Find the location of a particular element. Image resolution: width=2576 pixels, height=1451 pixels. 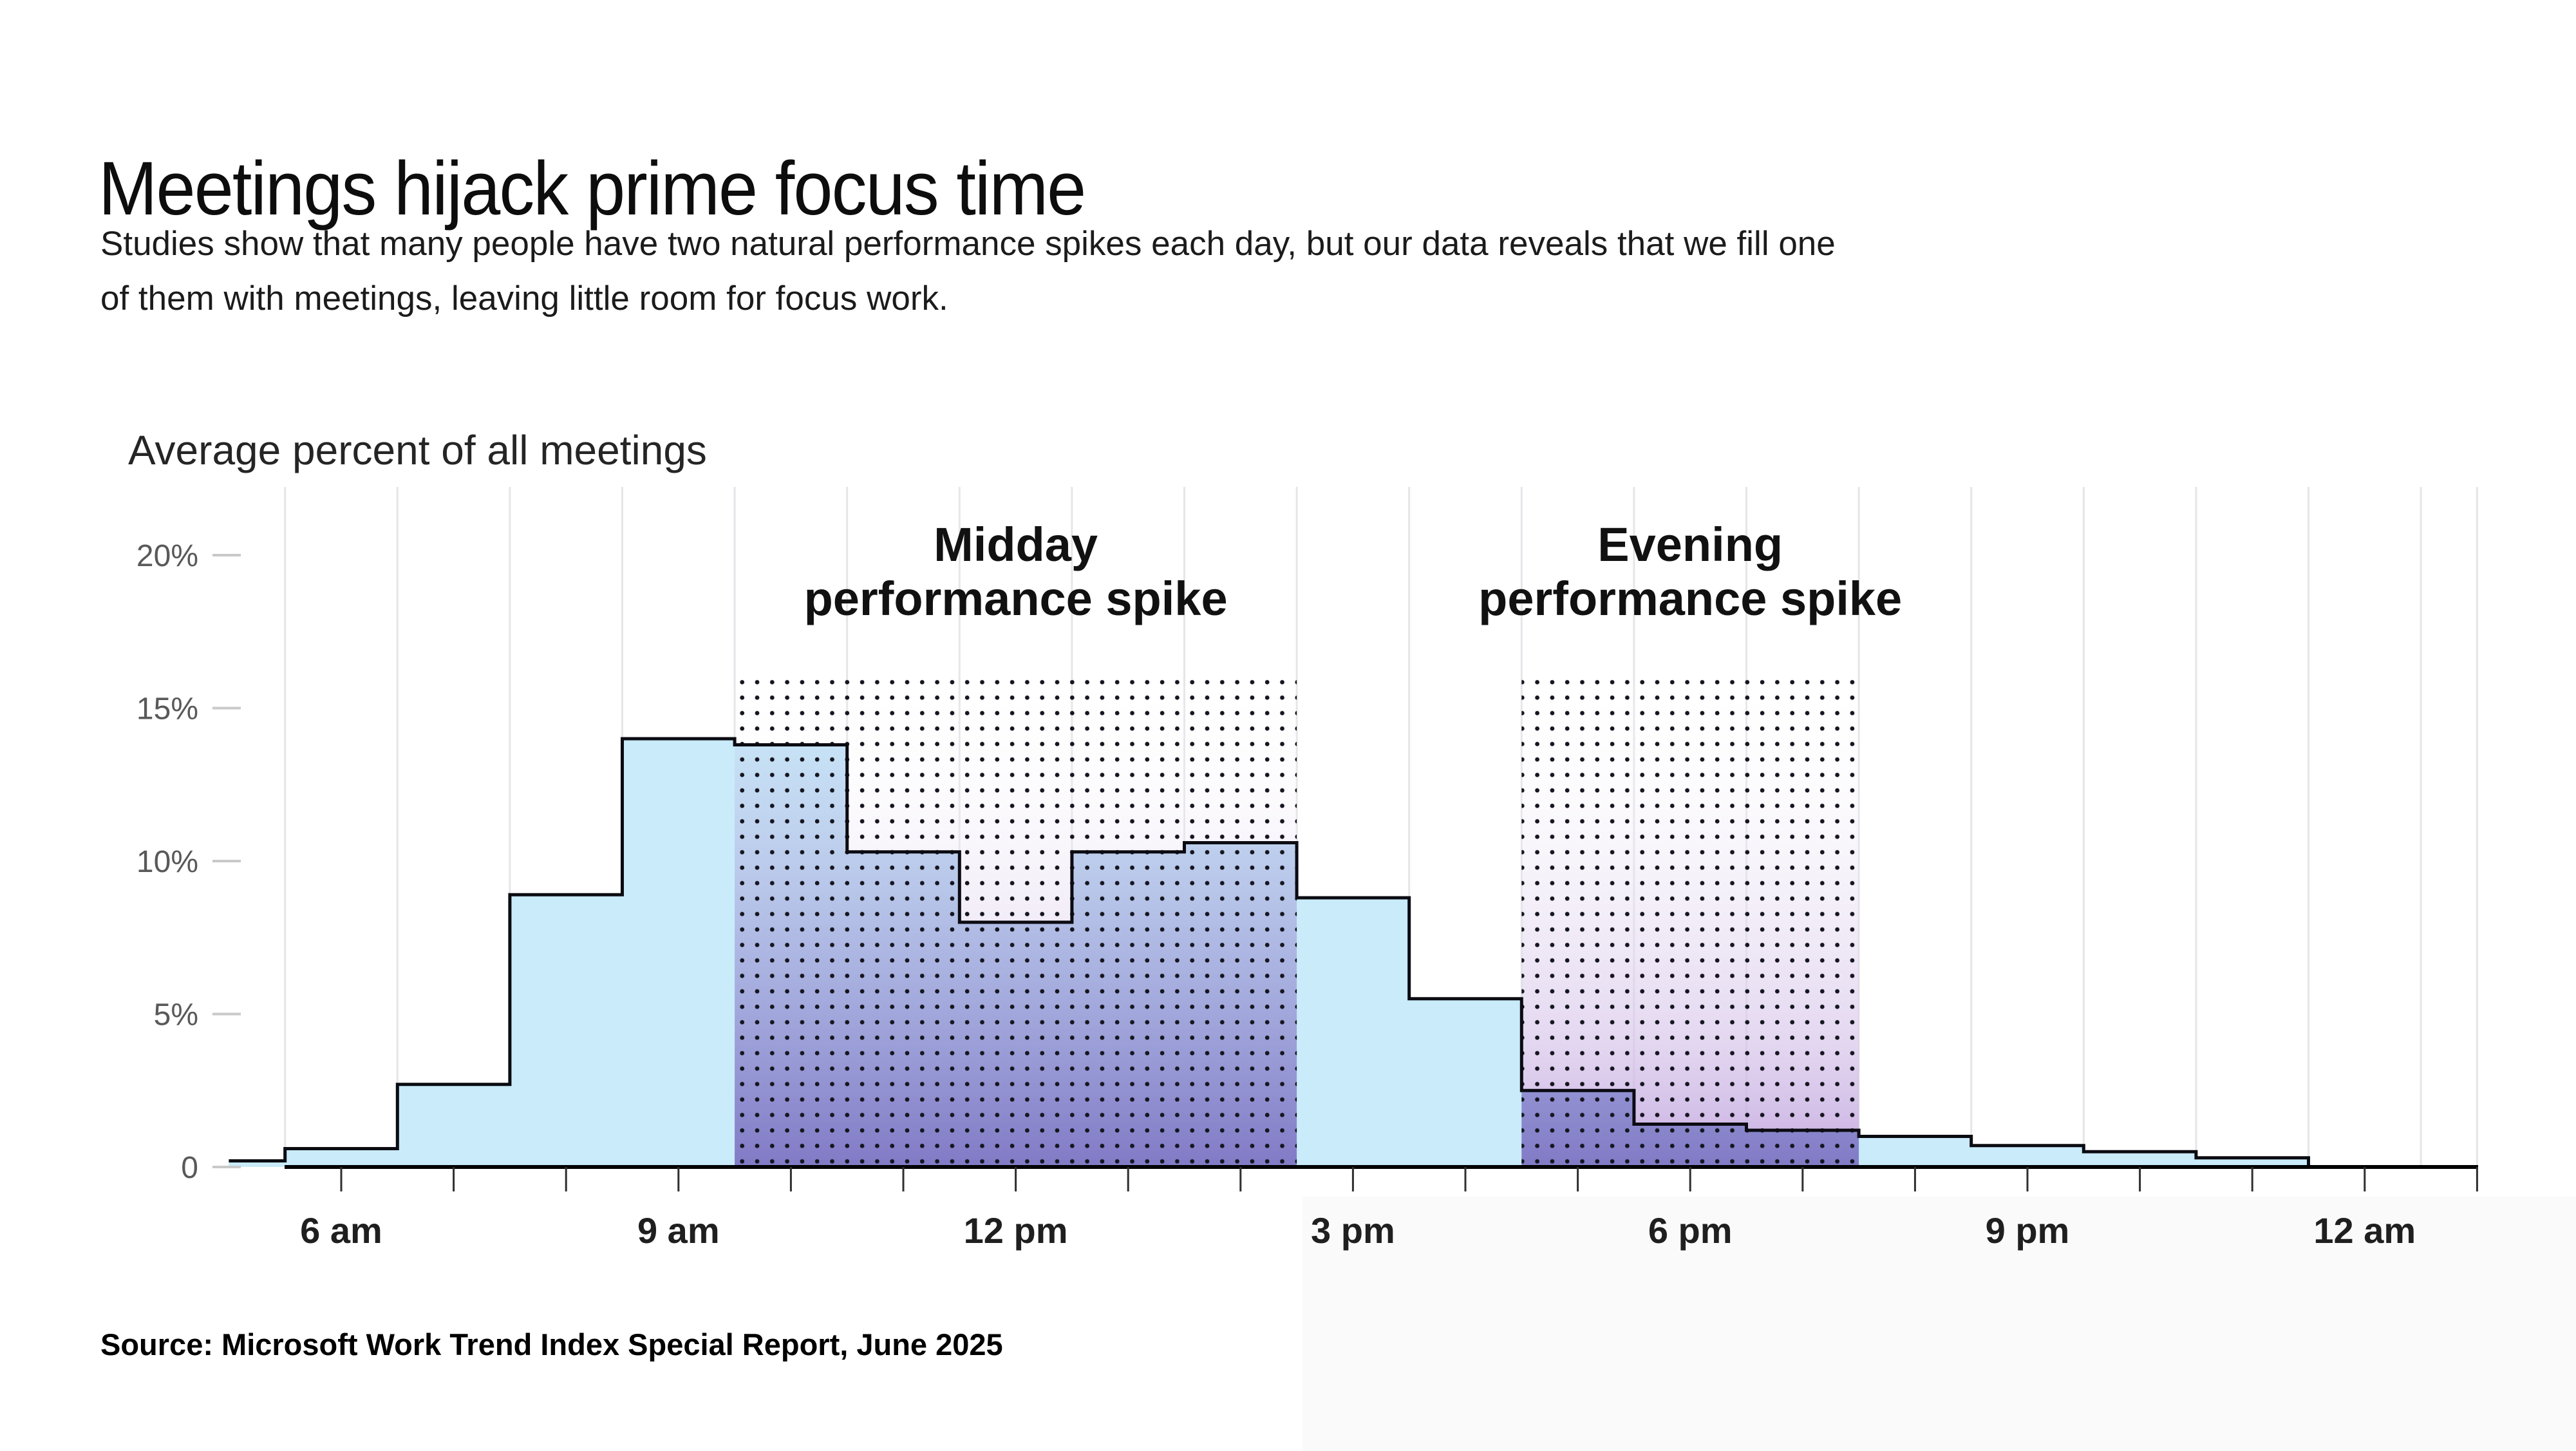

x-tick-label: 9 am is located at coordinates (678, 1230).